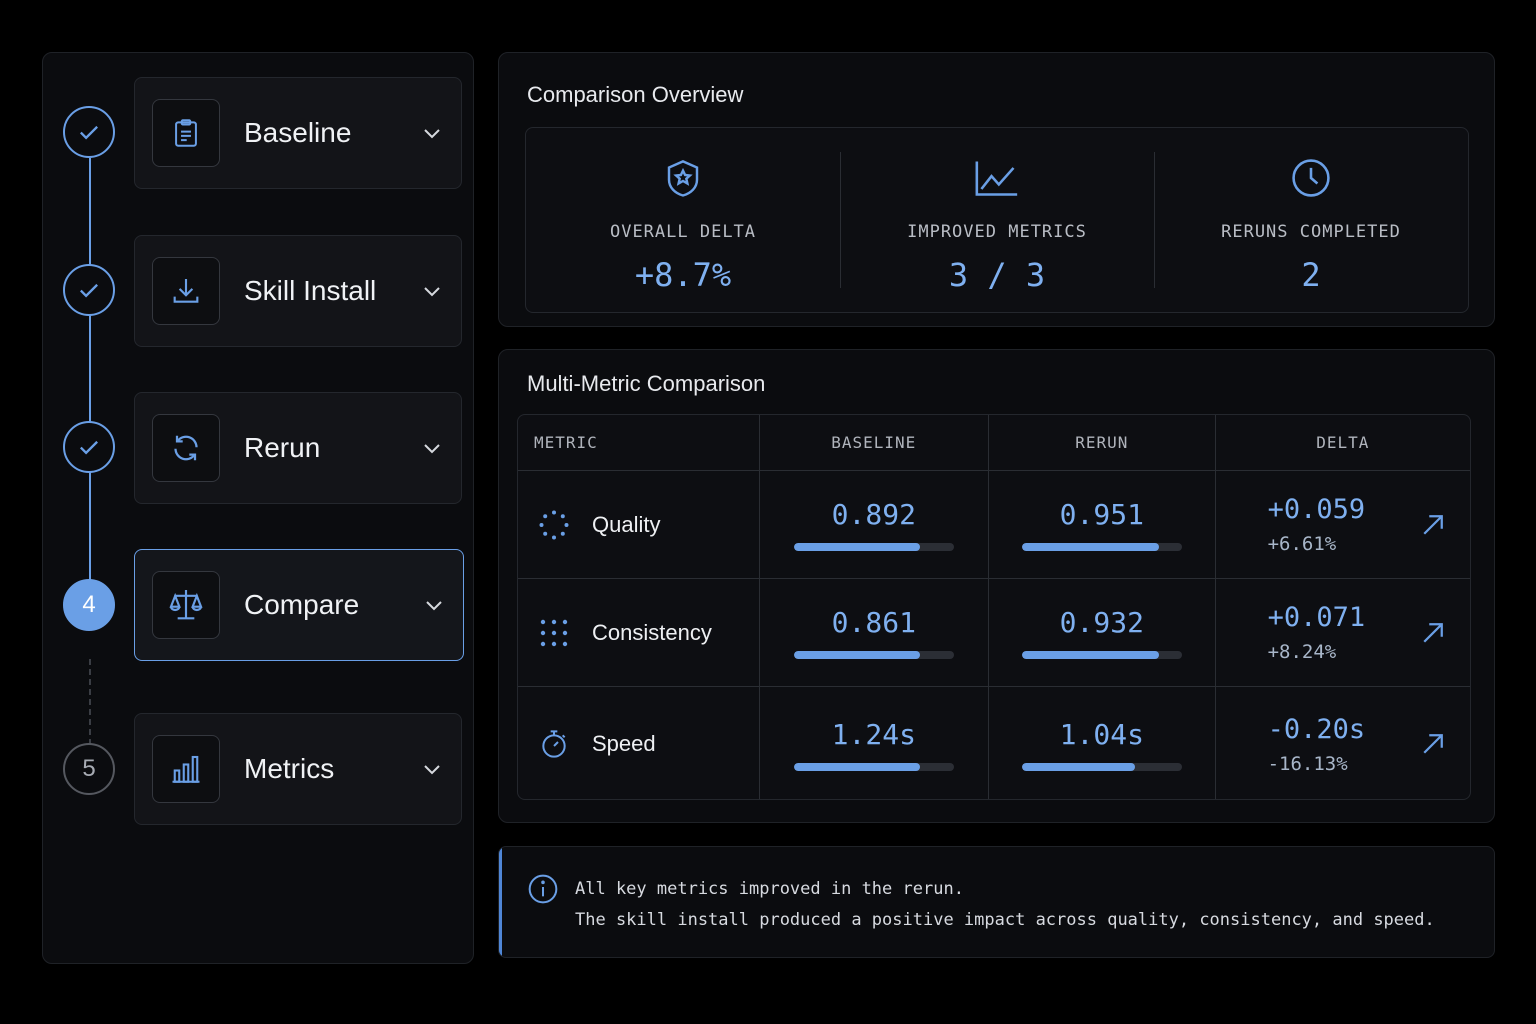 This screenshot has width=1536, height=1024. Describe the element at coordinates (635, 94) in the screenshot. I see `panel-title: Comparison Overview` at that location.